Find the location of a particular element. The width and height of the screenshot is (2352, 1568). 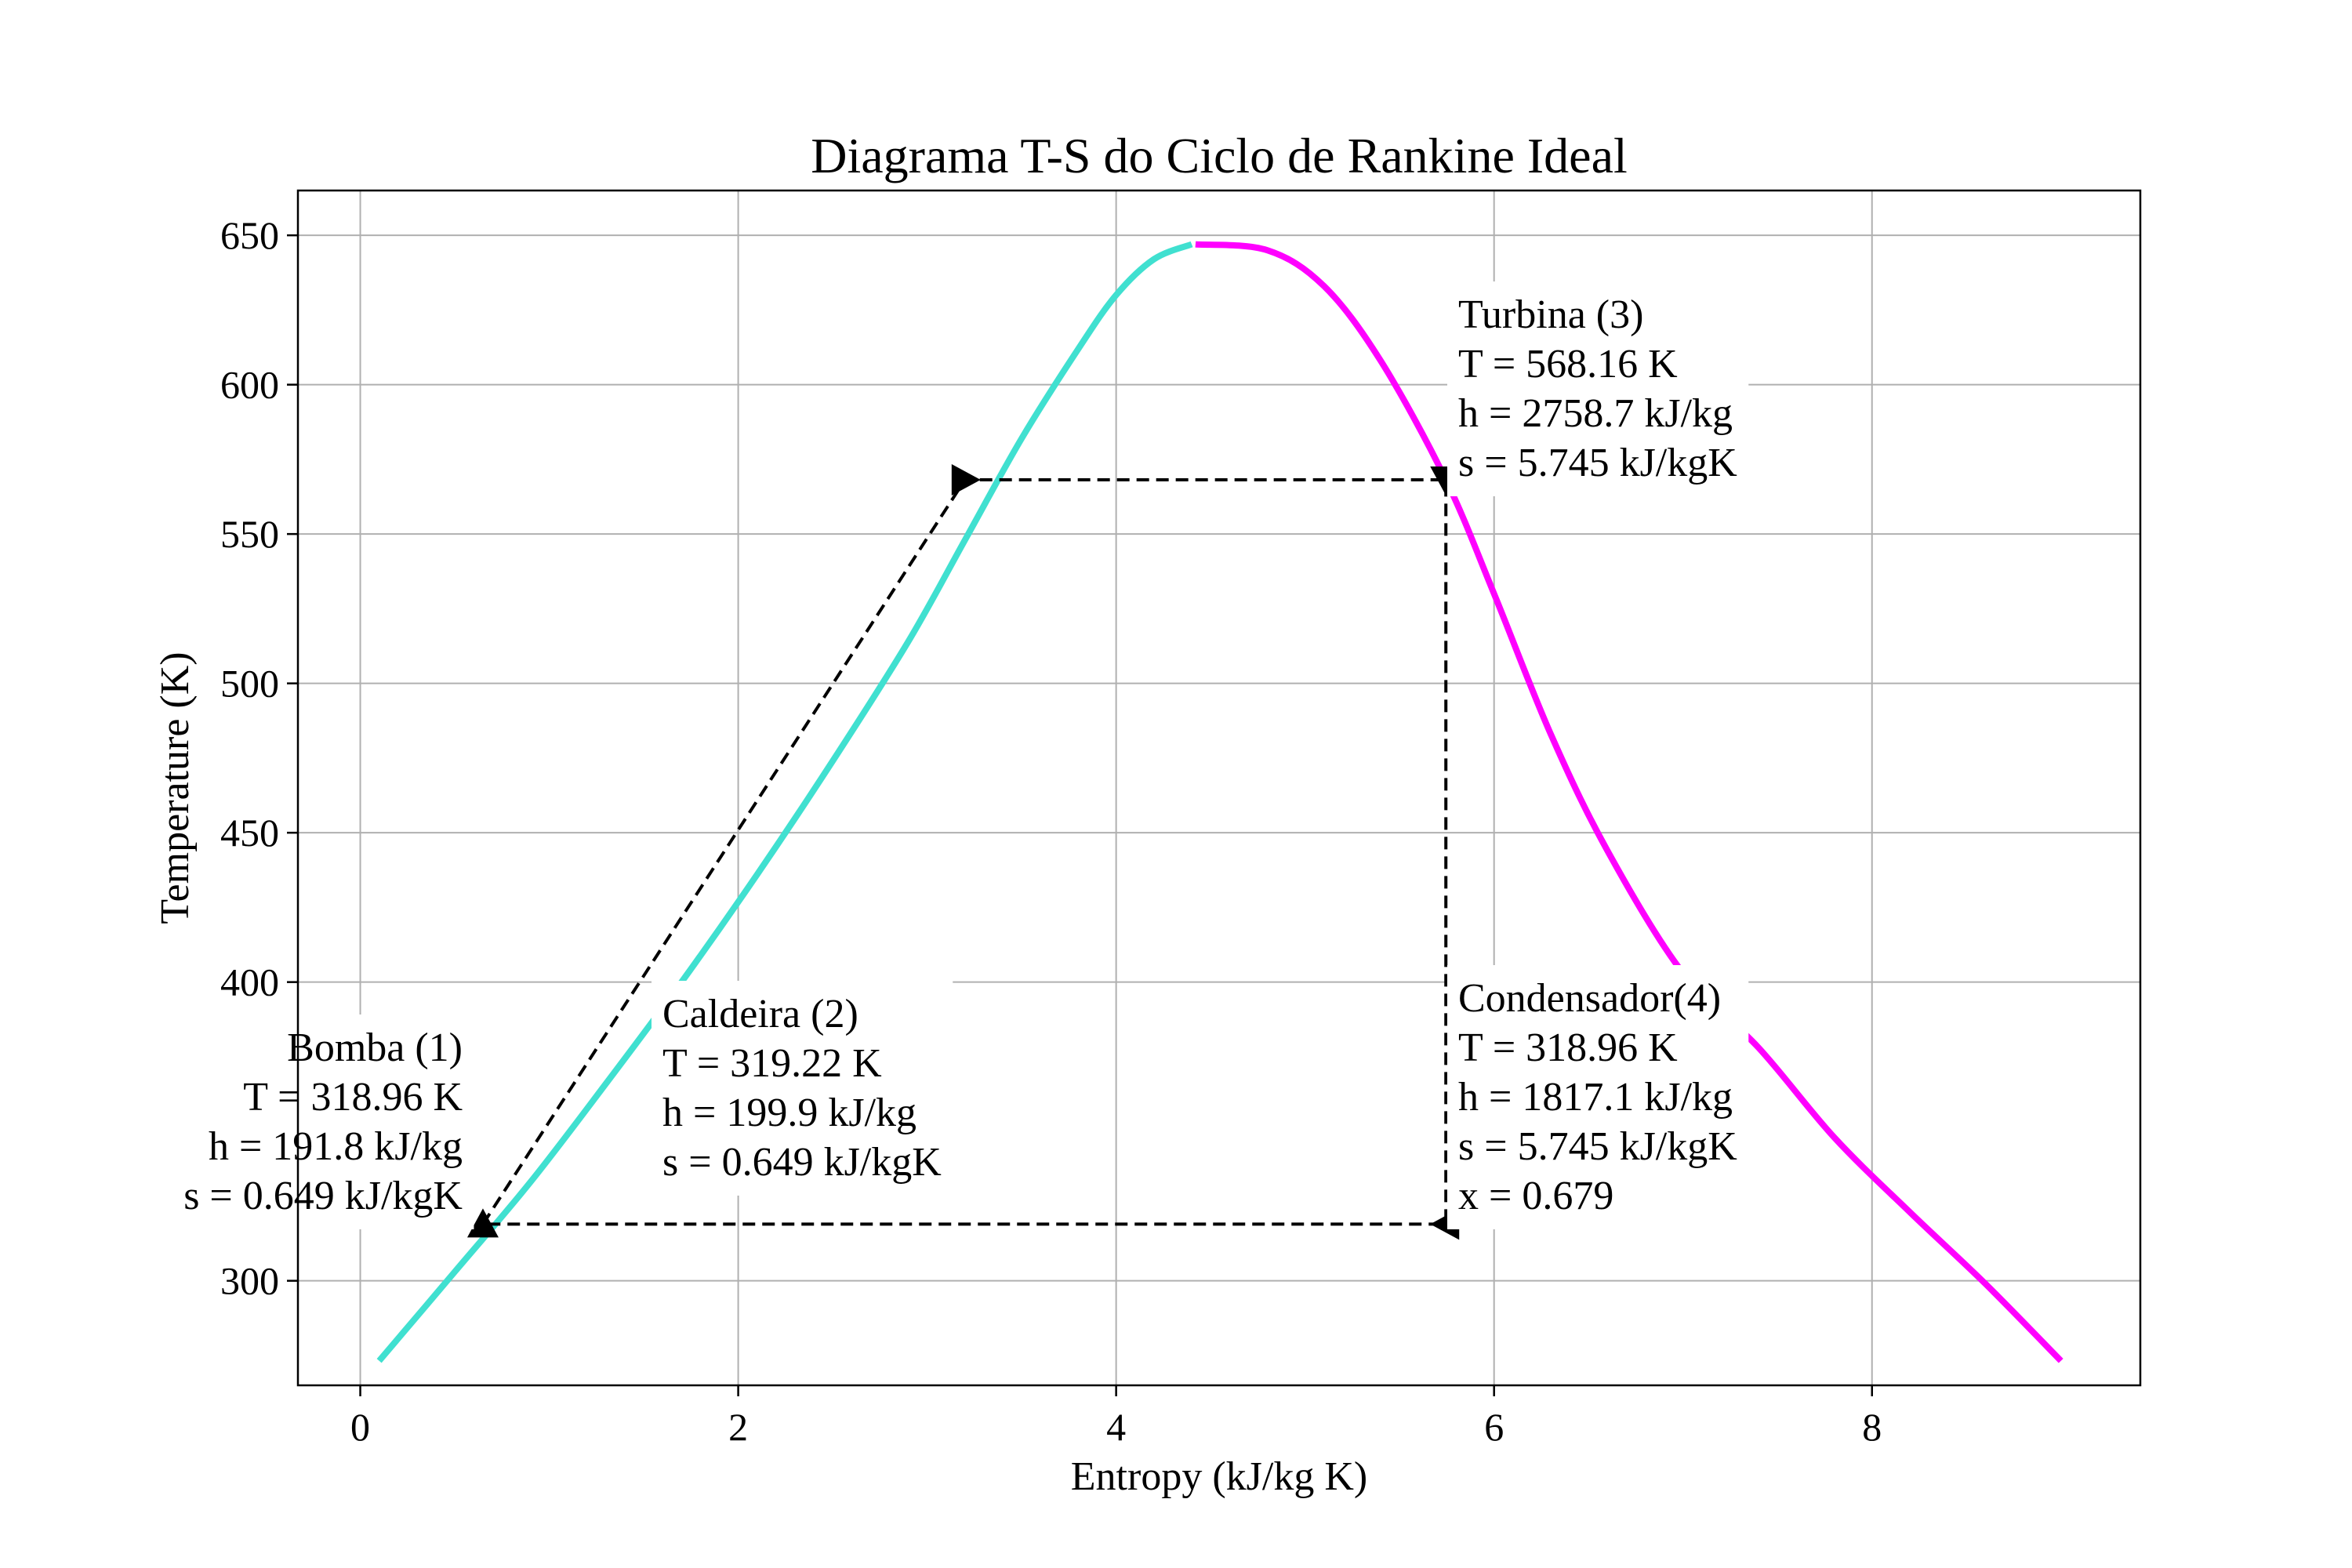

x-axis-label: Entropy (kJ/kg K) is located at coordinates (1219, 1476).